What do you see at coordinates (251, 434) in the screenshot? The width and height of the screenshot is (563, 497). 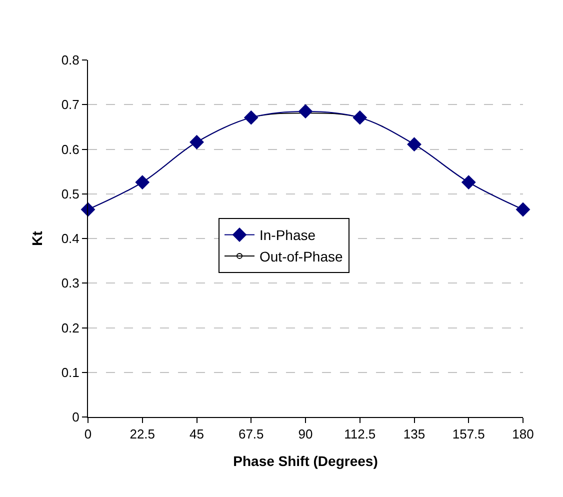 I see `x-tick-label: 67.5` at bounding box center [251, 434].